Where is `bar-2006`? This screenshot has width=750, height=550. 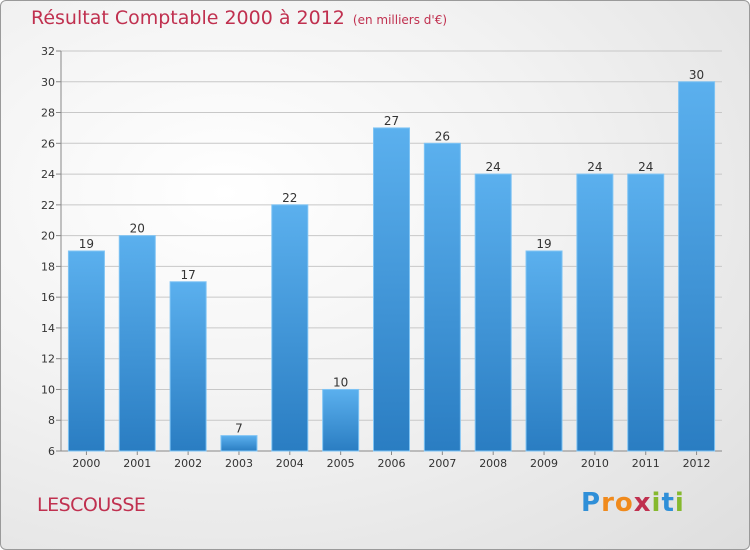
bar-2006 is located at coordinates (391, 289).